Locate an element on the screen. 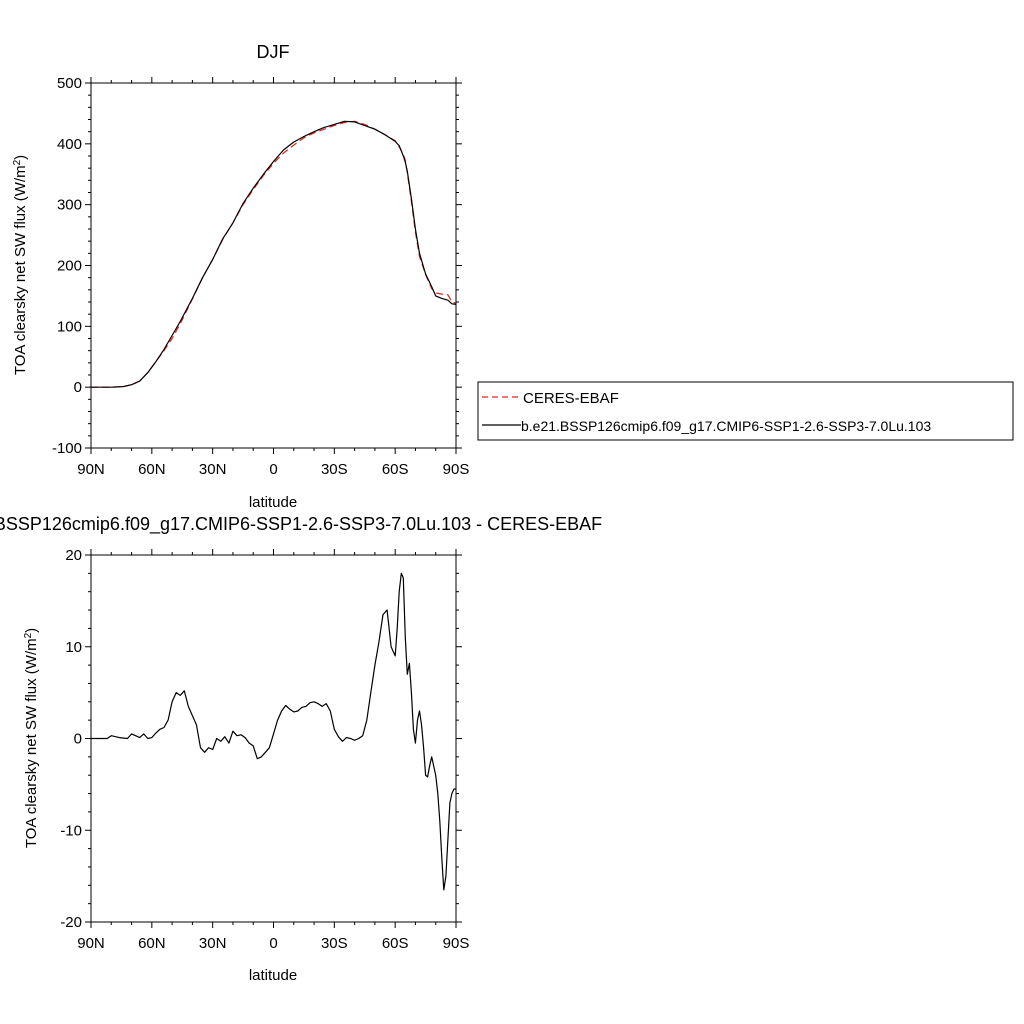 The width and height of the screenshot is (1024, 1024). legend-box is located at coordinates (745, 411).